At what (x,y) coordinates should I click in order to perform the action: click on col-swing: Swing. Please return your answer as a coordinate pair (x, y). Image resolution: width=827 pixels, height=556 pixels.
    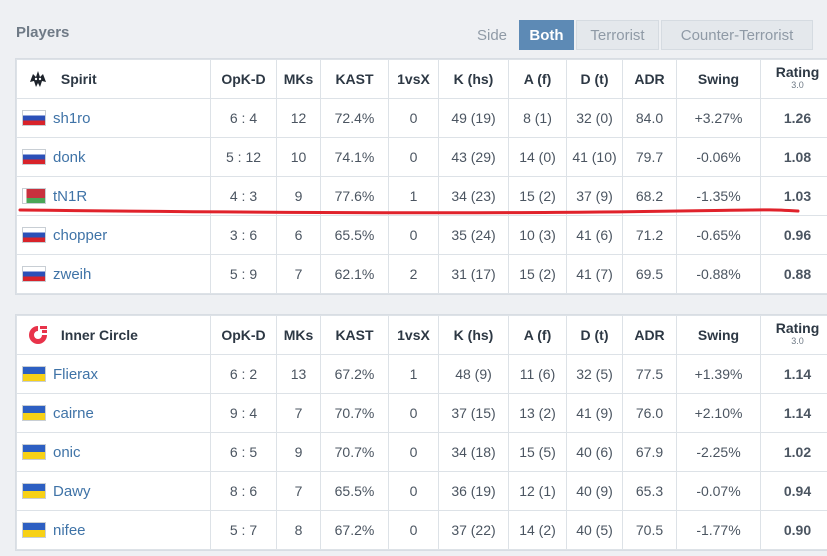
    Looking at the image, I should click on (718, 79).